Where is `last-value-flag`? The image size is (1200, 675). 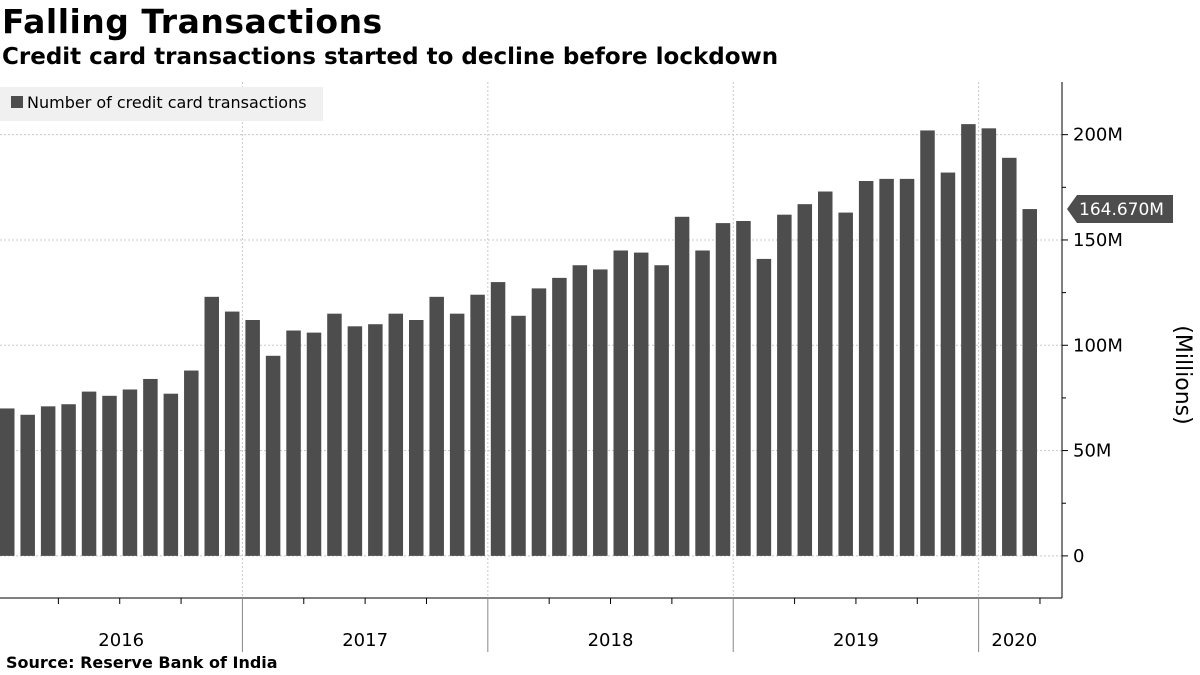 last-value-flag is located at coordinates (1120, 209).